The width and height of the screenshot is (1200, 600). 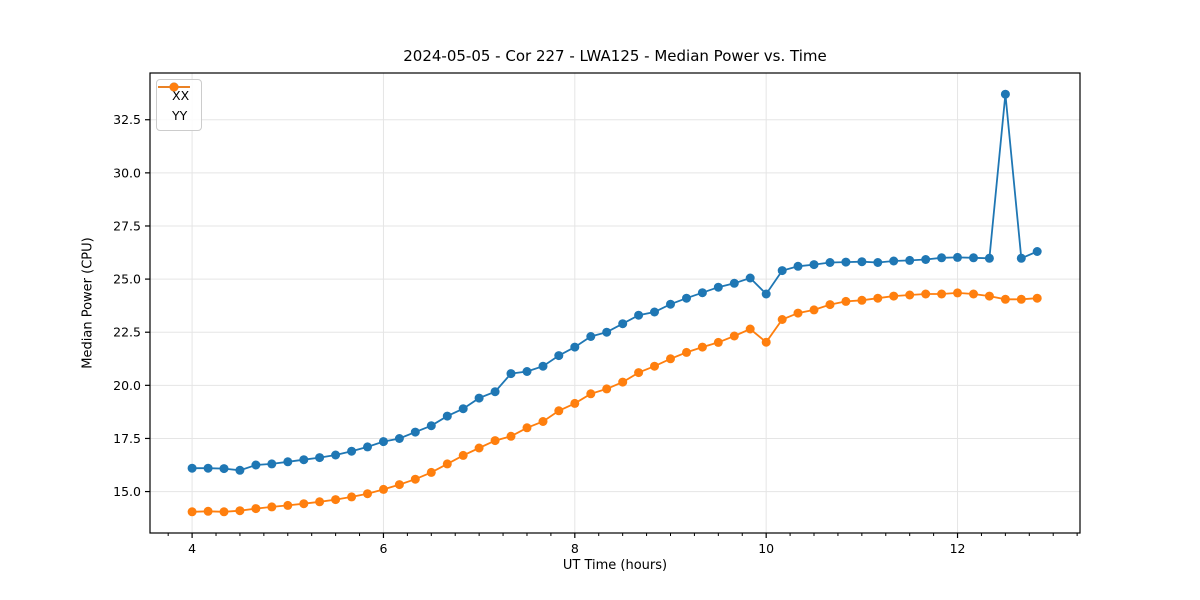 What do you see at coordinates (766, 548) in the screenshot?
I see `x-tick-label: 10` at bounding box center [766, 548].